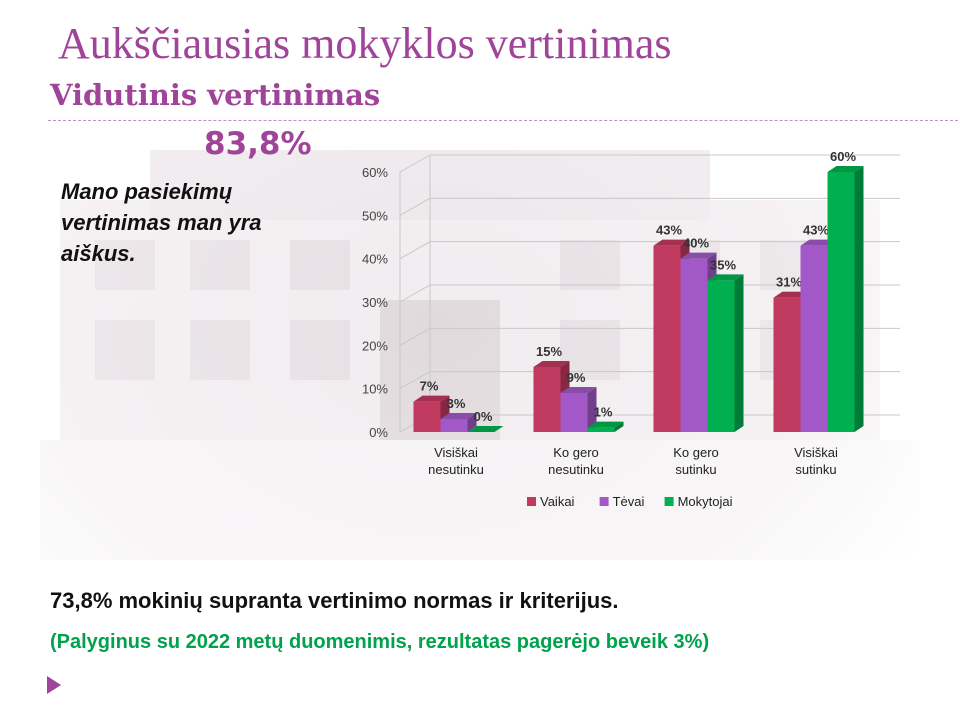  What do you see at coordinates (669, 501) in the screenshot?
I see `legend-swatch-mokytojai` at bounding box center [669, 501].